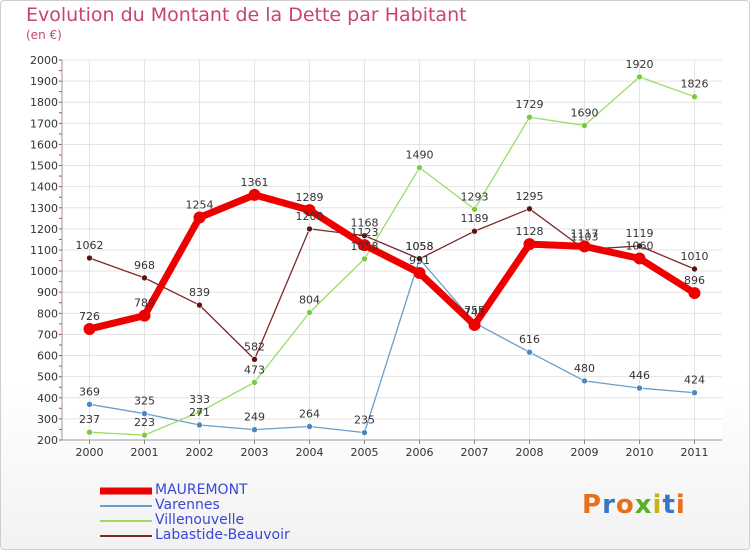  I want to click on y-tick-label: 1000, so click(44, 271).